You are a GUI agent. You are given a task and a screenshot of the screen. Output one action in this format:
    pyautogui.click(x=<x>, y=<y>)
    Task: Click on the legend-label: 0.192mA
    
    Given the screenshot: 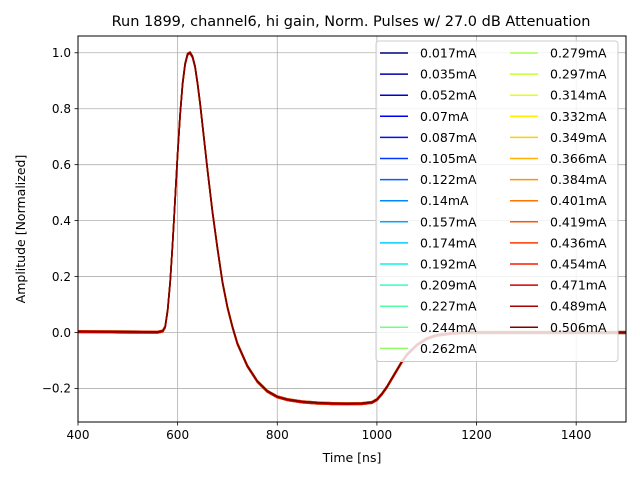 What is the action you would take?
    pyautogui.click(x=448, y=264)
    